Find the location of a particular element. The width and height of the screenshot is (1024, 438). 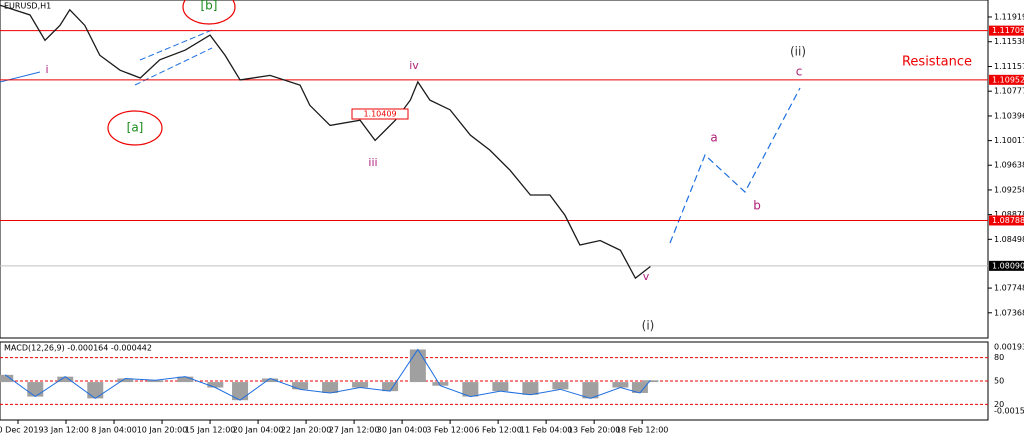

level-label: 1.10952 is located at coordinates (1008, 79).